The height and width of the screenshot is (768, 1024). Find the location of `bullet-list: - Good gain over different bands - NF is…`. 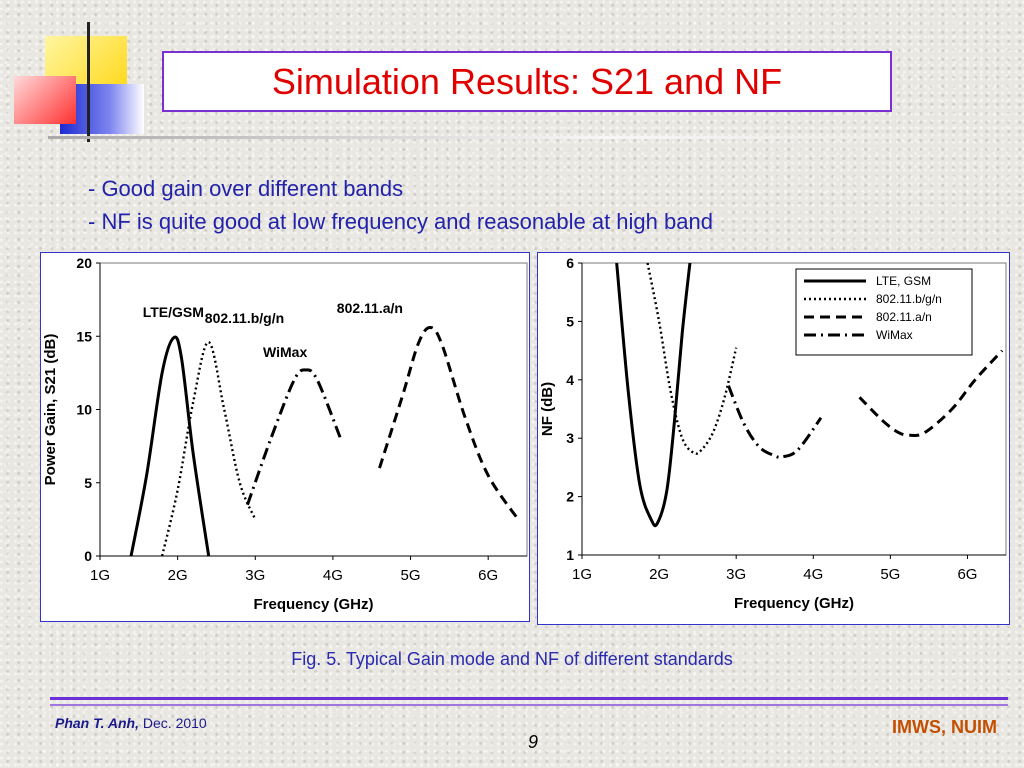

bullet-list: - Good gain over different bands - NF is… is located at coordinates (400, 205).